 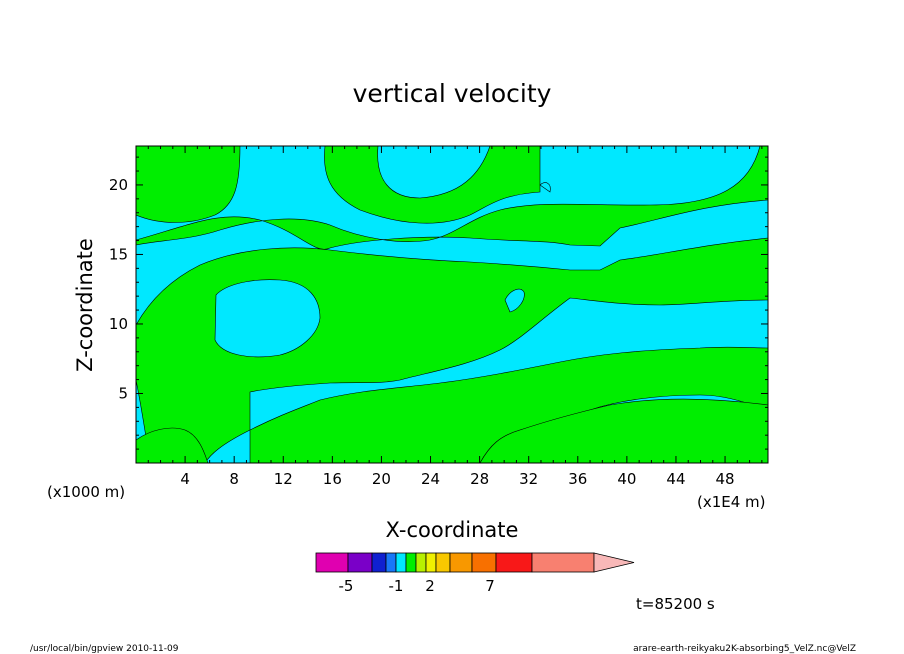 I want to click on colorbar-tick-label: 2, so click(x=430, y=586).